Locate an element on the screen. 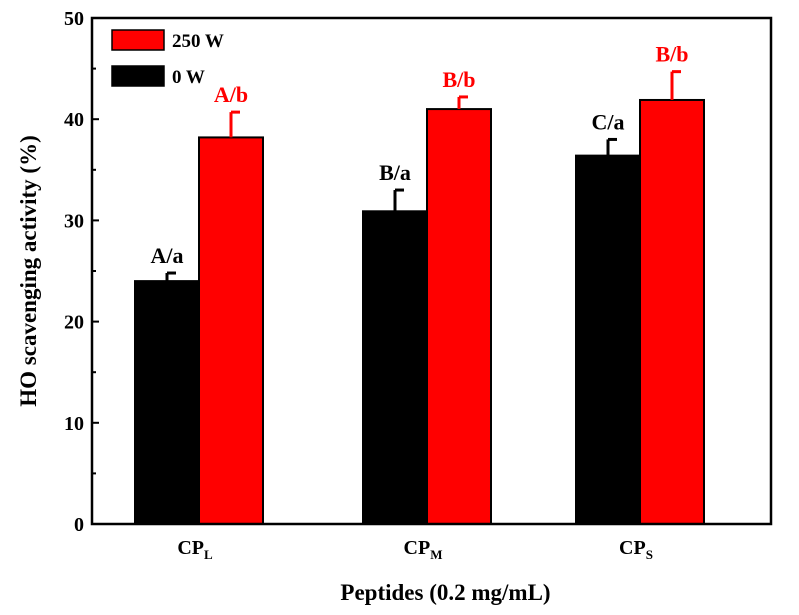 This screenshot has width=799, height=615. data-label-0-0: A/a is located at coordinates (167, 255).